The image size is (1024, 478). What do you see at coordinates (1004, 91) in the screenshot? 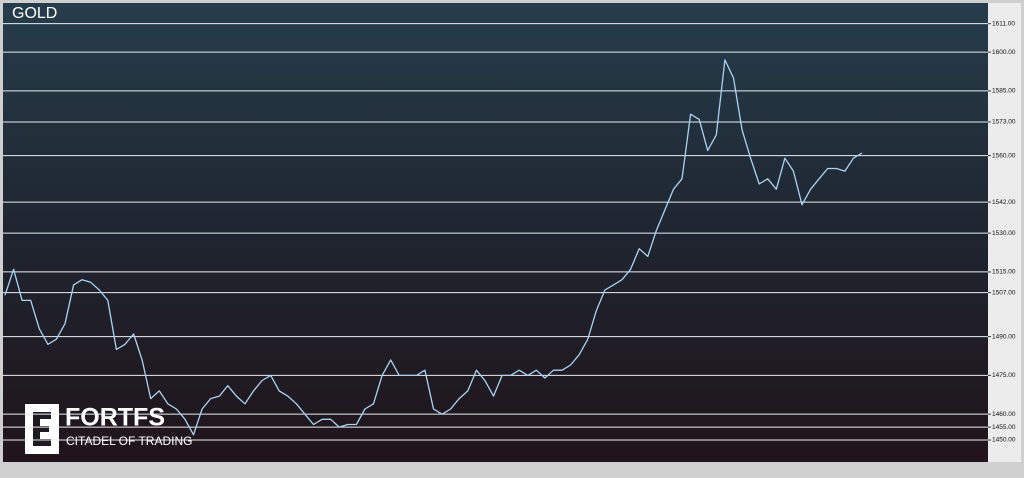
I see `y-tick-label: 1585.00` at bounding box center [1004, 91].